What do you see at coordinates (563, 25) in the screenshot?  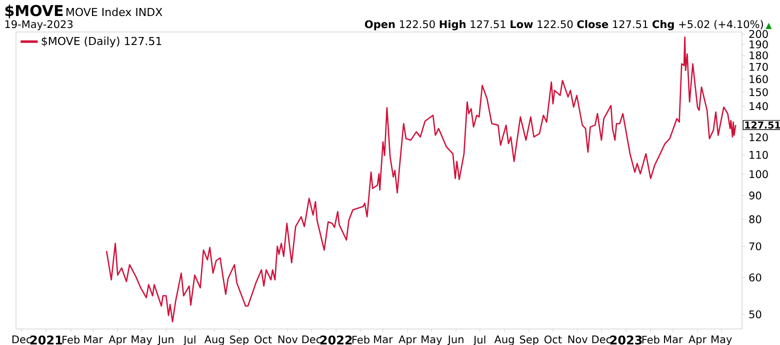 I see `text: Open 122.50 High 127.51 Low 122.50 Close 127.51 Chg +5.02 (+4.10%)` at bounding box center [563, 25].